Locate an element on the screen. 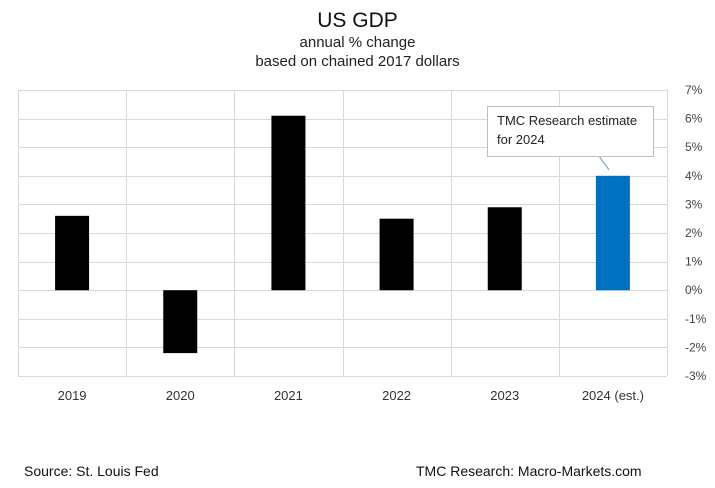 The width and height of the screenshot is (715, 488). chart-title: US GDP is located at coordinates (357, 20).